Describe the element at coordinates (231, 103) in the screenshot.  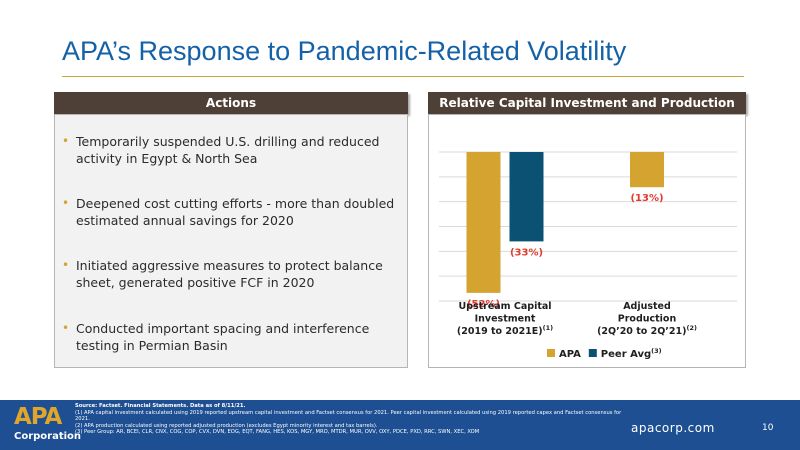
I see `actions-heading: Actions` at that location.